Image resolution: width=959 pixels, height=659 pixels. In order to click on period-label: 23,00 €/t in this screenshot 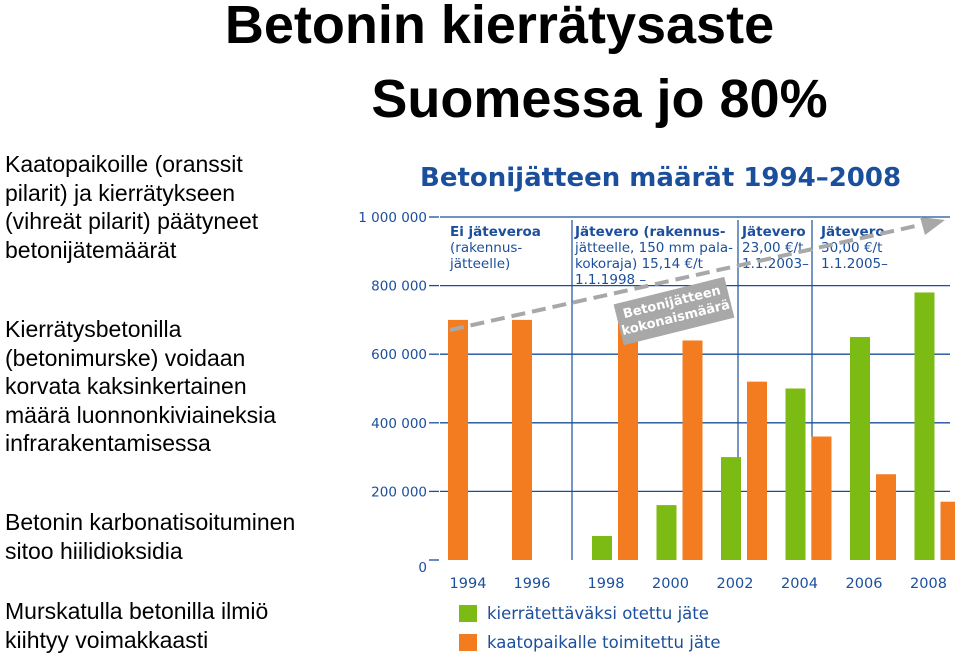, I will do `click(772, 248)`.